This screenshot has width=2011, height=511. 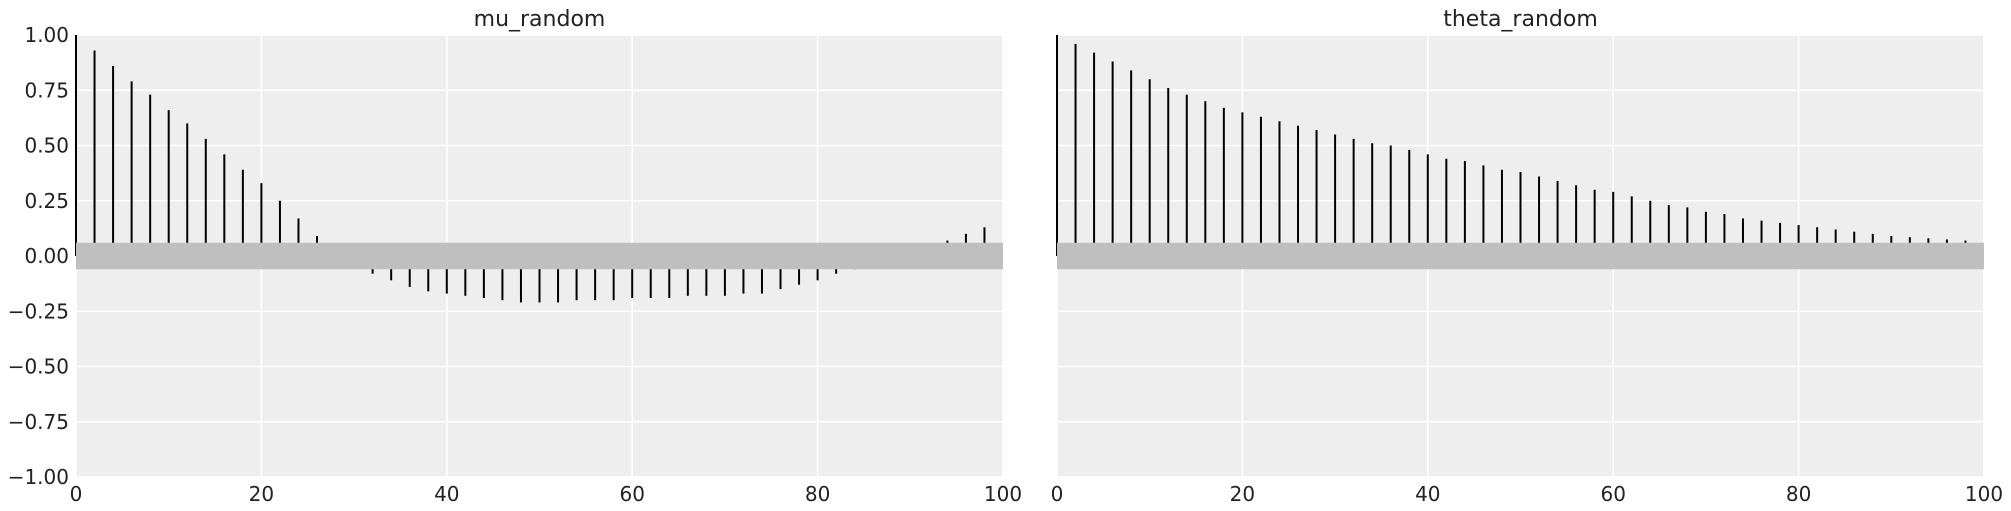 What do you see at coordinates (38, 311) in the screenshot?
I see `y-tick-label: −0.25` at bounding box center [38, 311].